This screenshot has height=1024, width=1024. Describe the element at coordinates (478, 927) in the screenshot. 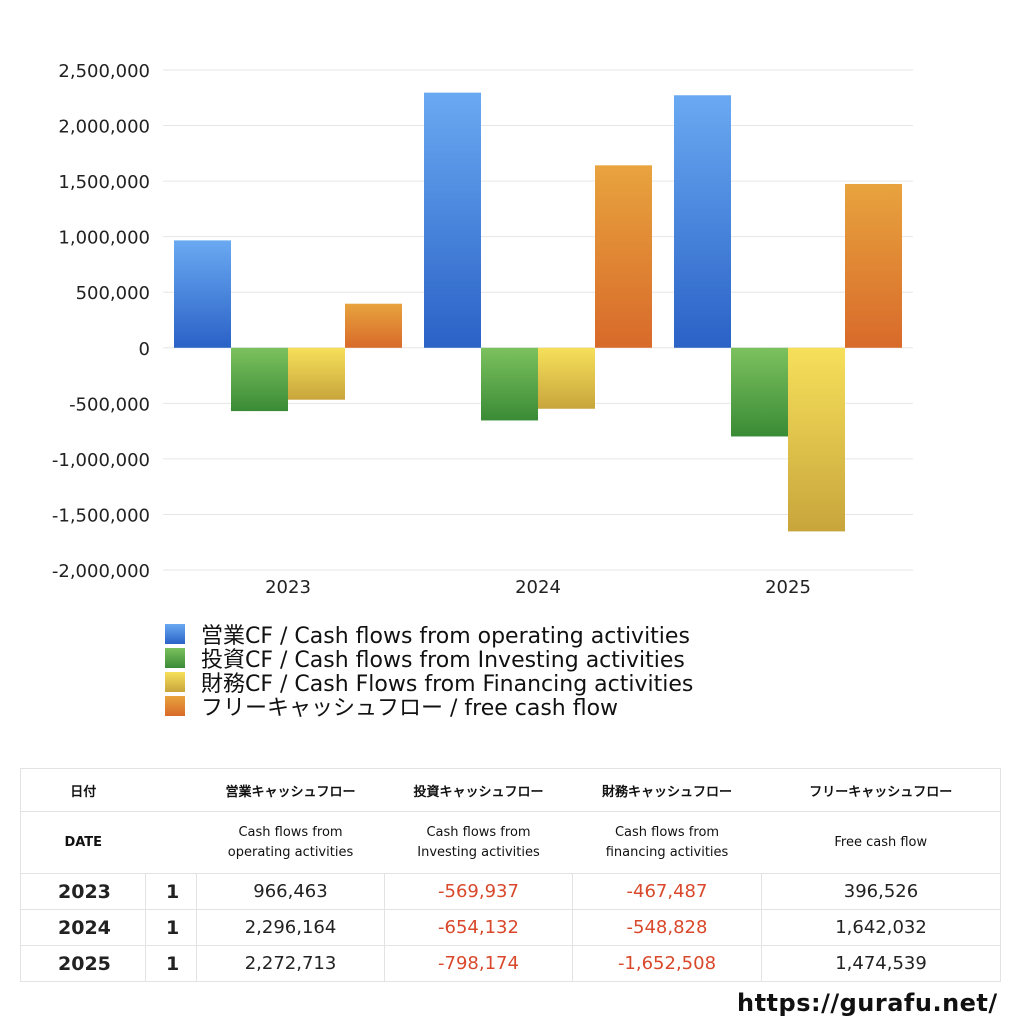

I see `row-investing: -654,132` at that location.